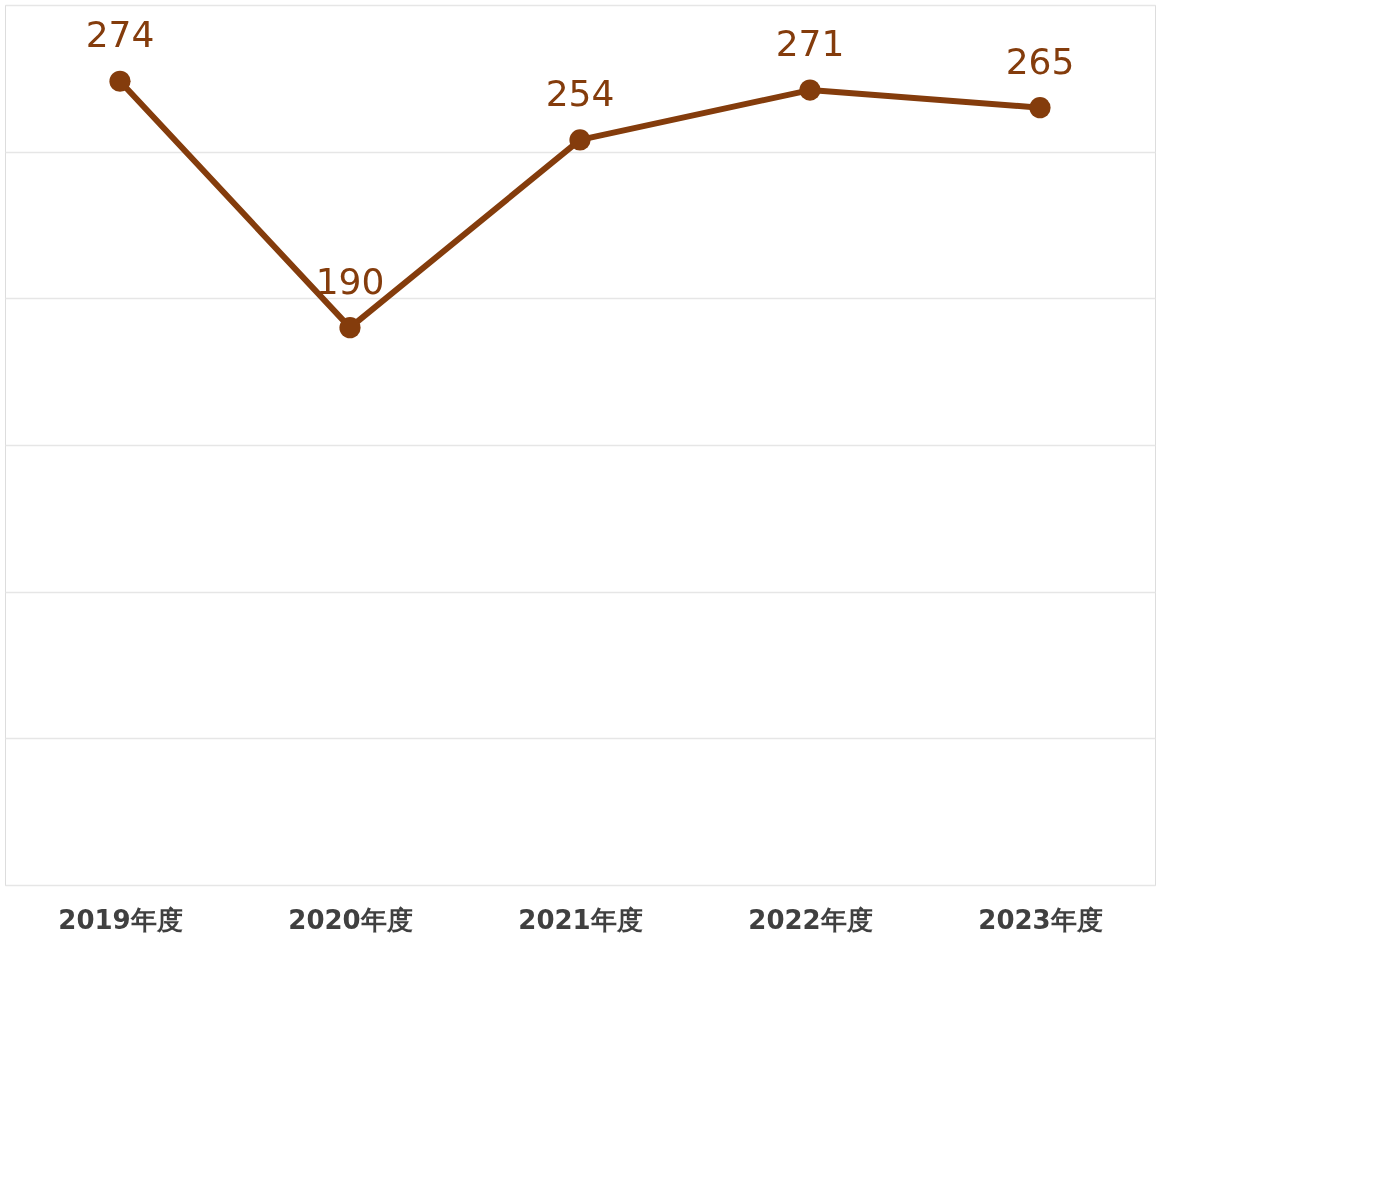  What do you see at coordinates (810, 919) in the screenshot?
I see `x-tick-label: 2022年度` at bounding box center [810, 919].